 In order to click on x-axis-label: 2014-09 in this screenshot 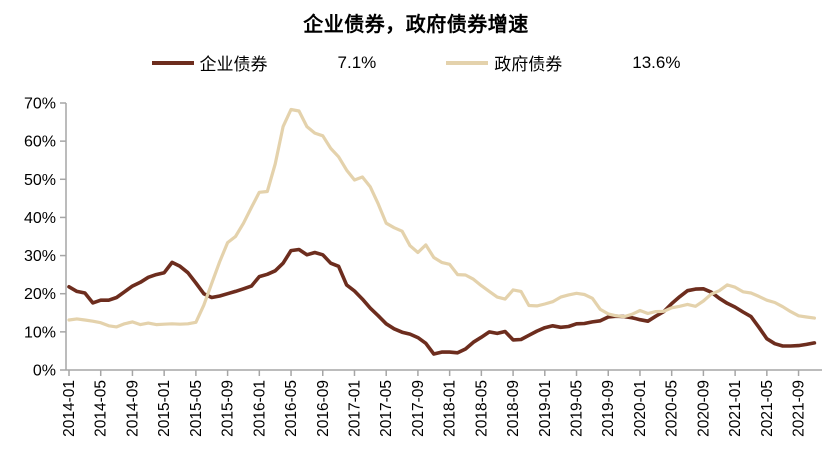, I will do `click(132, 408)`.